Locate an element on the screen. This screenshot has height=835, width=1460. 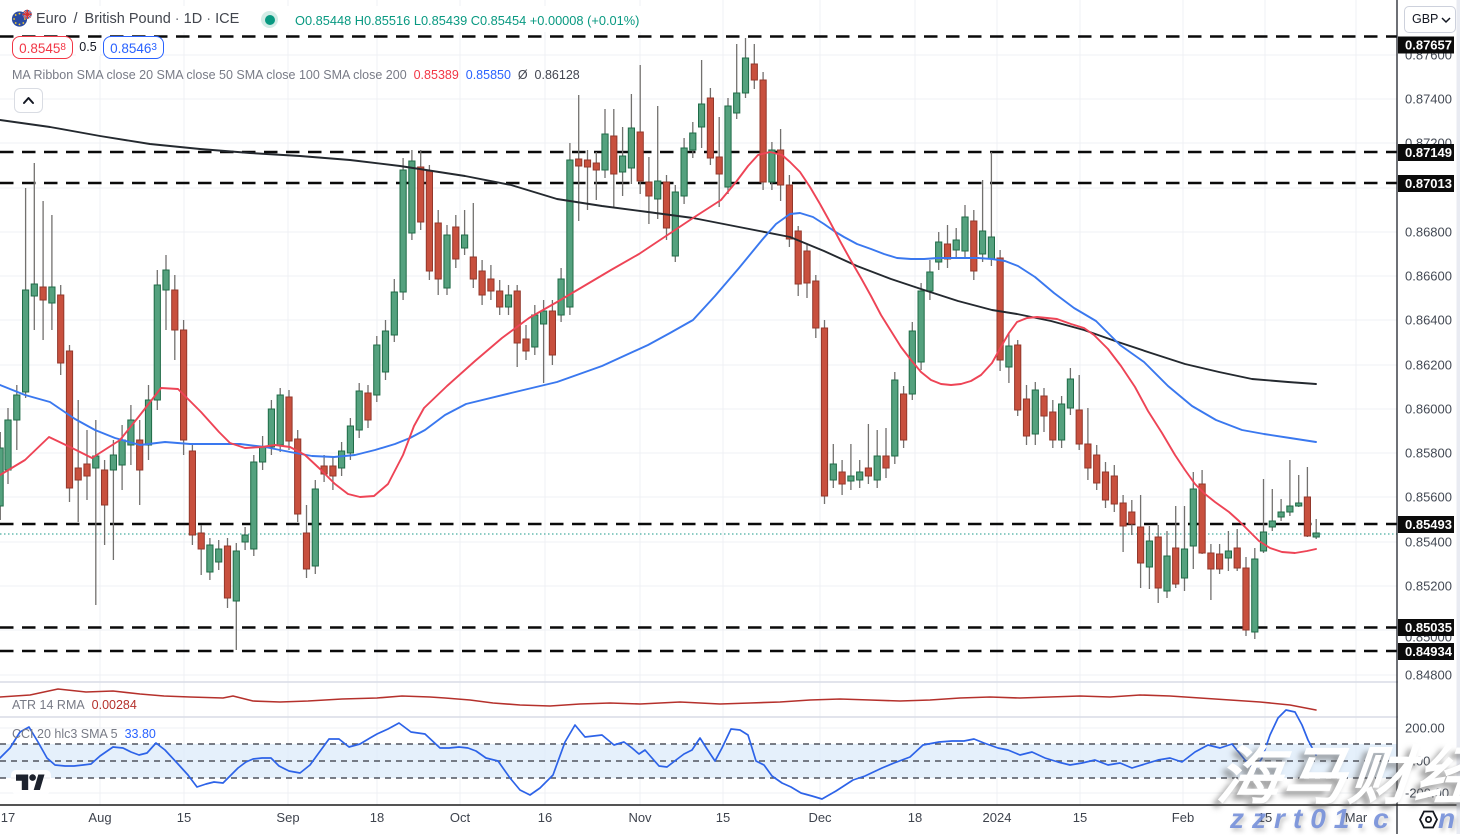
svg-text: 0.85600 is located at coordinates (1428, 497).